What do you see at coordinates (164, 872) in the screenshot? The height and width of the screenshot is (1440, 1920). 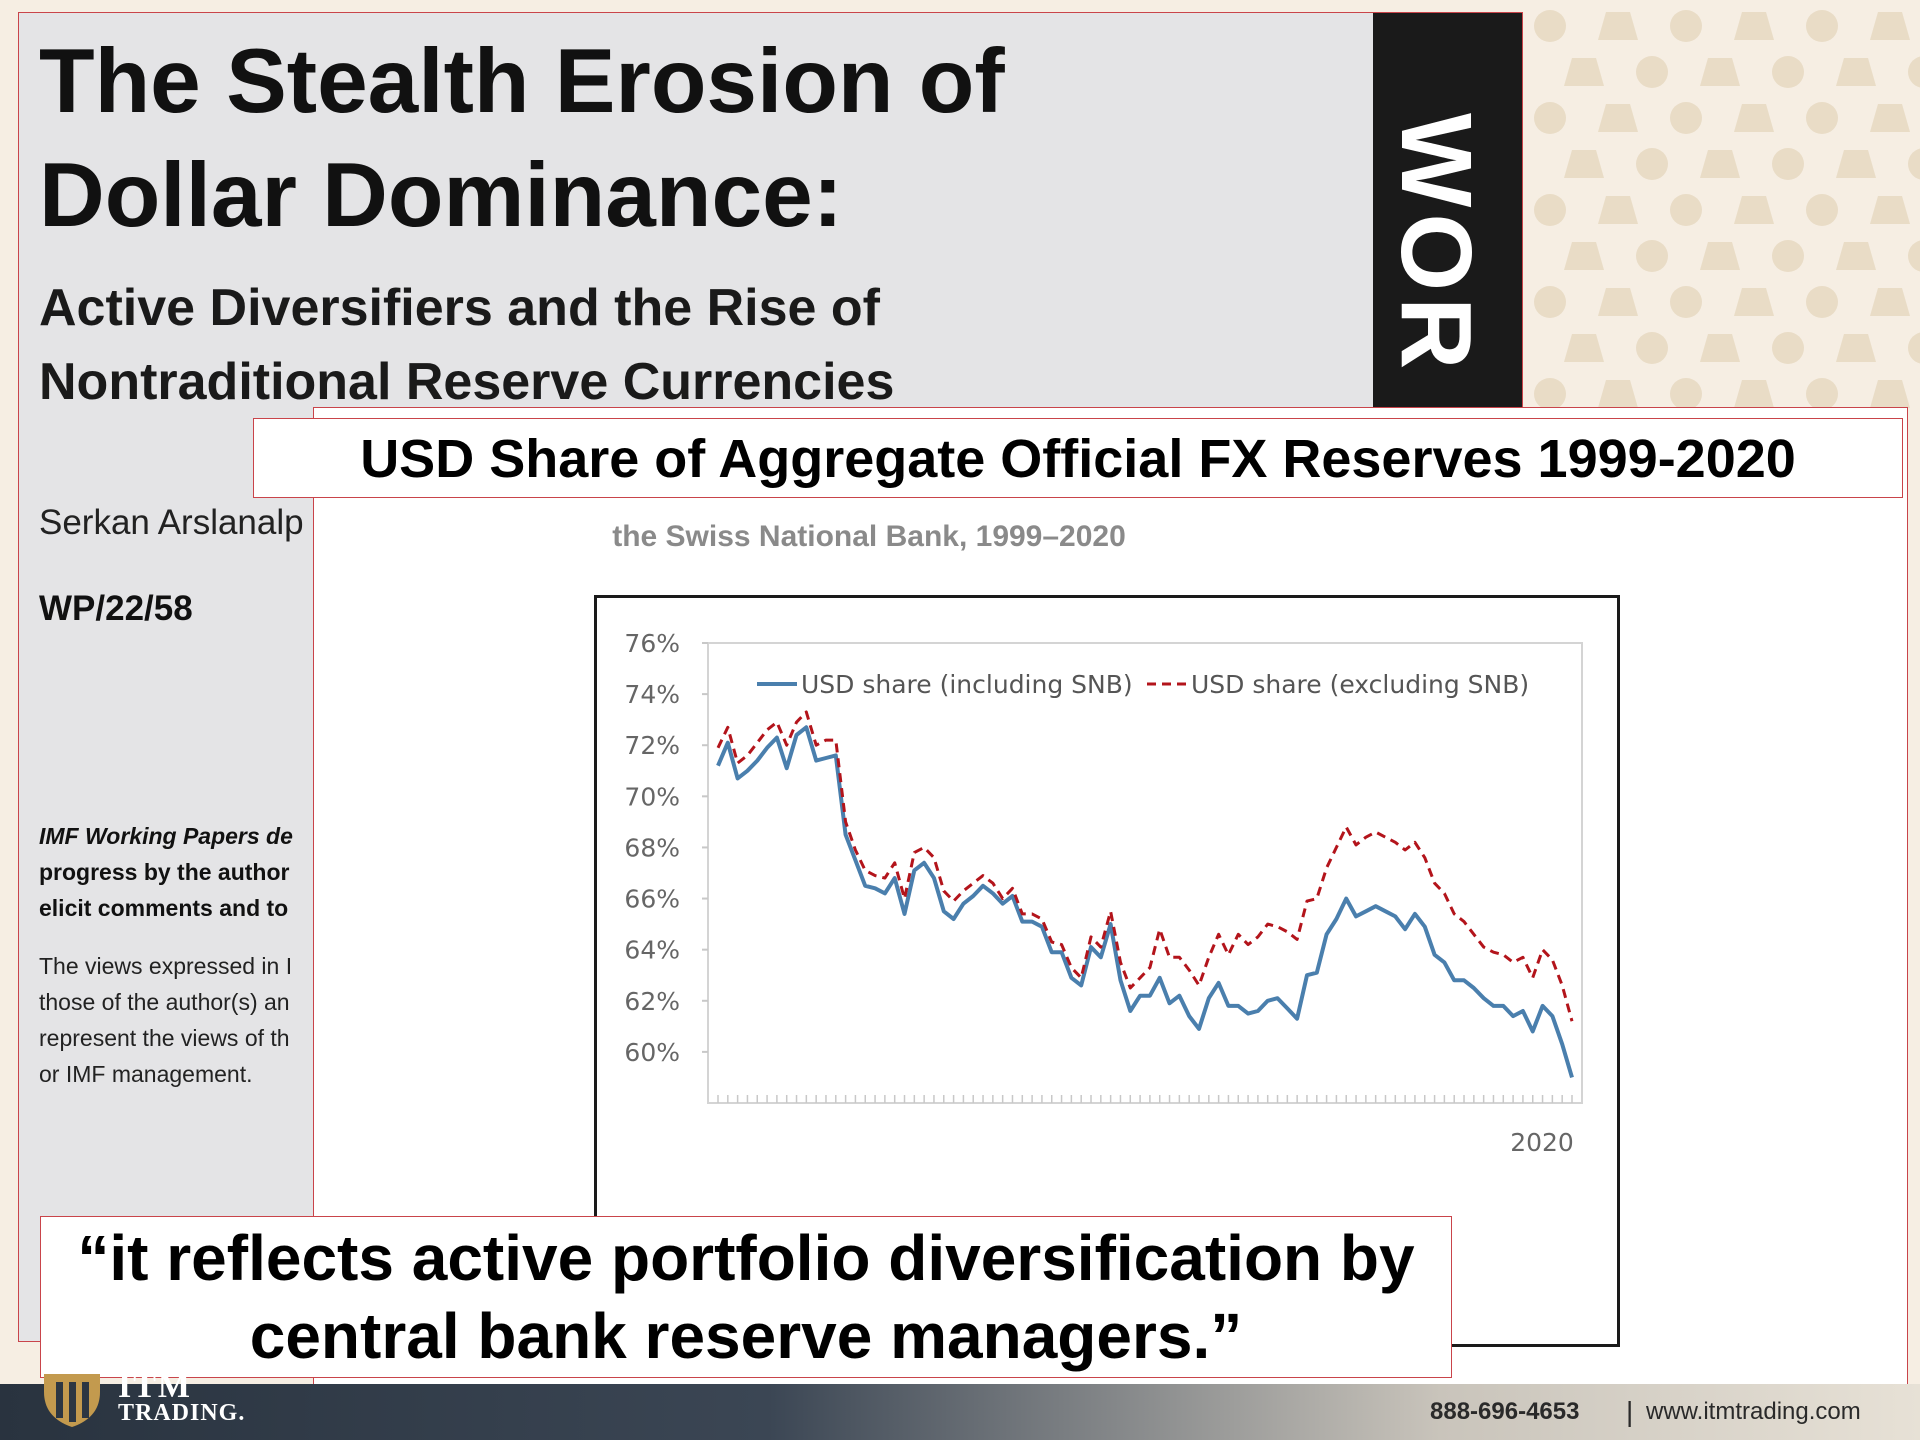 I see `disclaimer-line2: progress by the author` at bounding box center [164, 872].